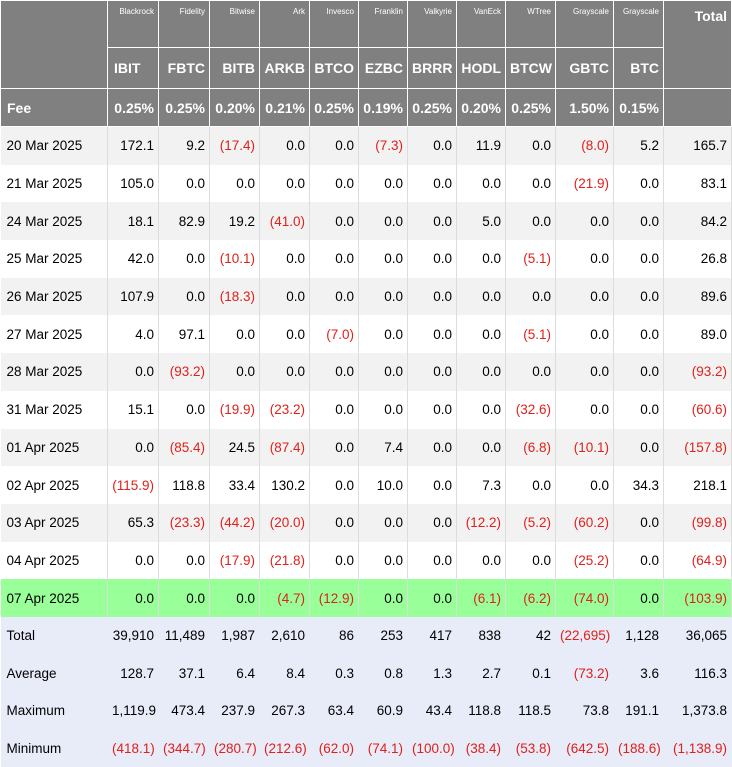 Image resolution: width=732 pixels, height=767 pixels. I want to click on summary-value: (22,695), so click(584, 635).